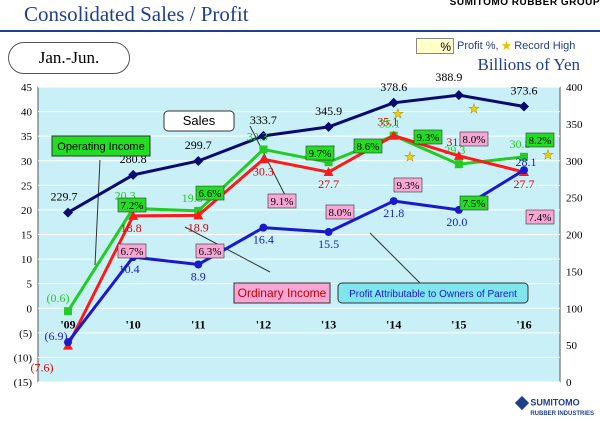  I want to click on ordinary-margin-tag-text: 9.1%, so click(282, 202).